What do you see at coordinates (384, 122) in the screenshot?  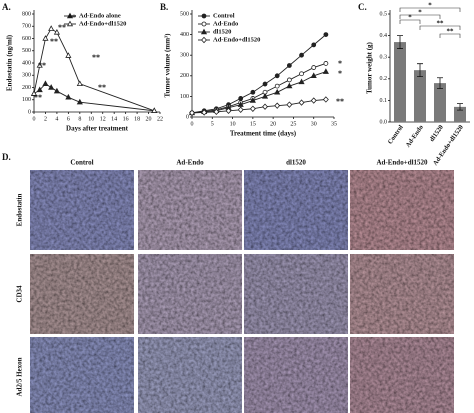 I see `y-tick-label: 0.0` at bounding box center [384, 122].